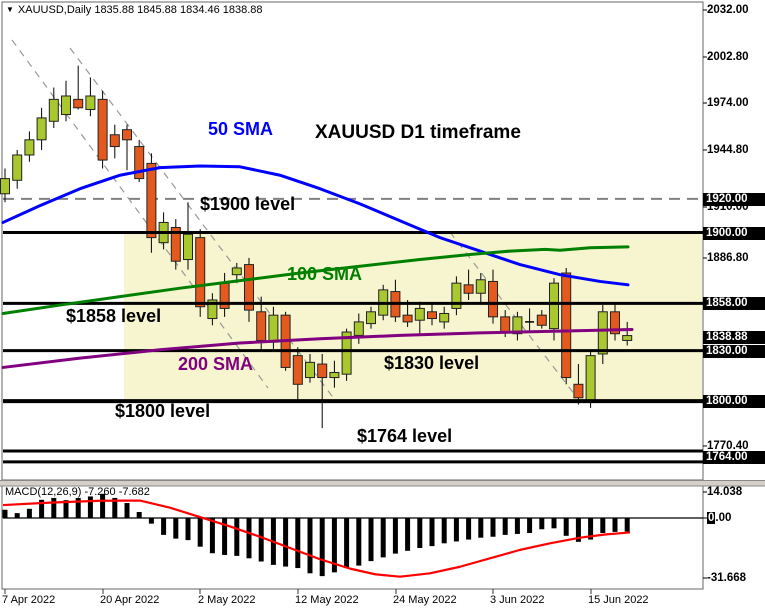  I want to click on time-axis-label: 12 May 2022, so click(327, 600).